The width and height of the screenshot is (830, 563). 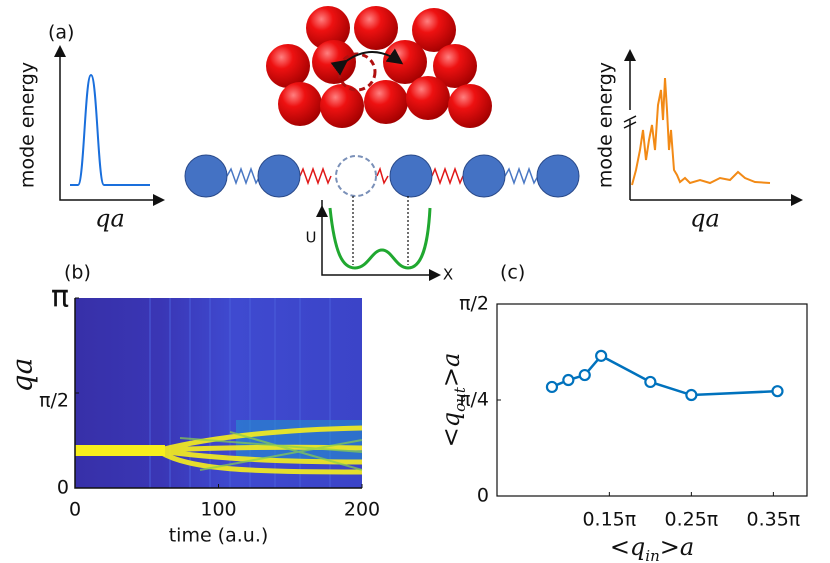 What do you see at coordinates (382, 176) in the screenshot?
I see `chain` at bounding box center [382, 176].